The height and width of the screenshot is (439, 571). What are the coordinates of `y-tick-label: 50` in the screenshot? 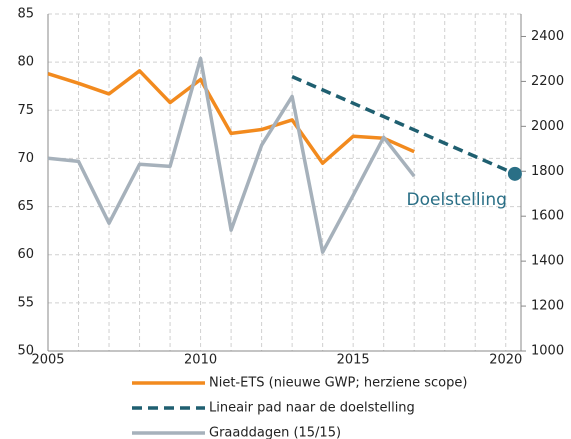 It's located at (25, 351).